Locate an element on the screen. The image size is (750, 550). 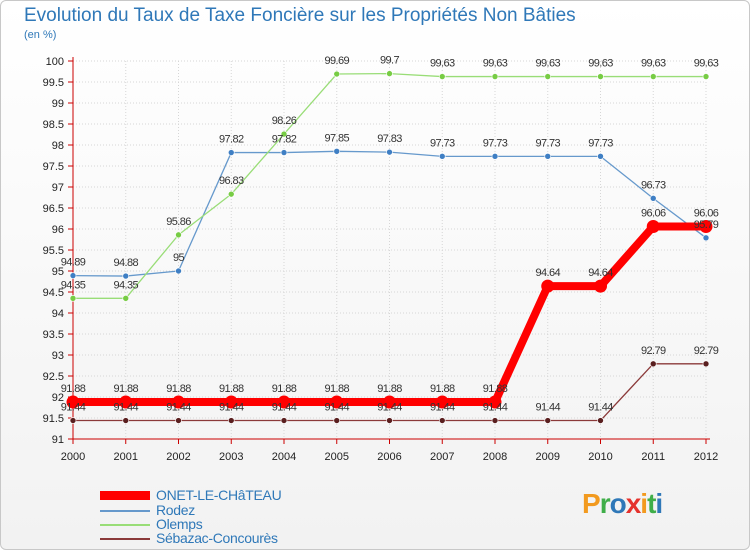
y-tick-label: 98.5 is located at coordinates (53, 125).